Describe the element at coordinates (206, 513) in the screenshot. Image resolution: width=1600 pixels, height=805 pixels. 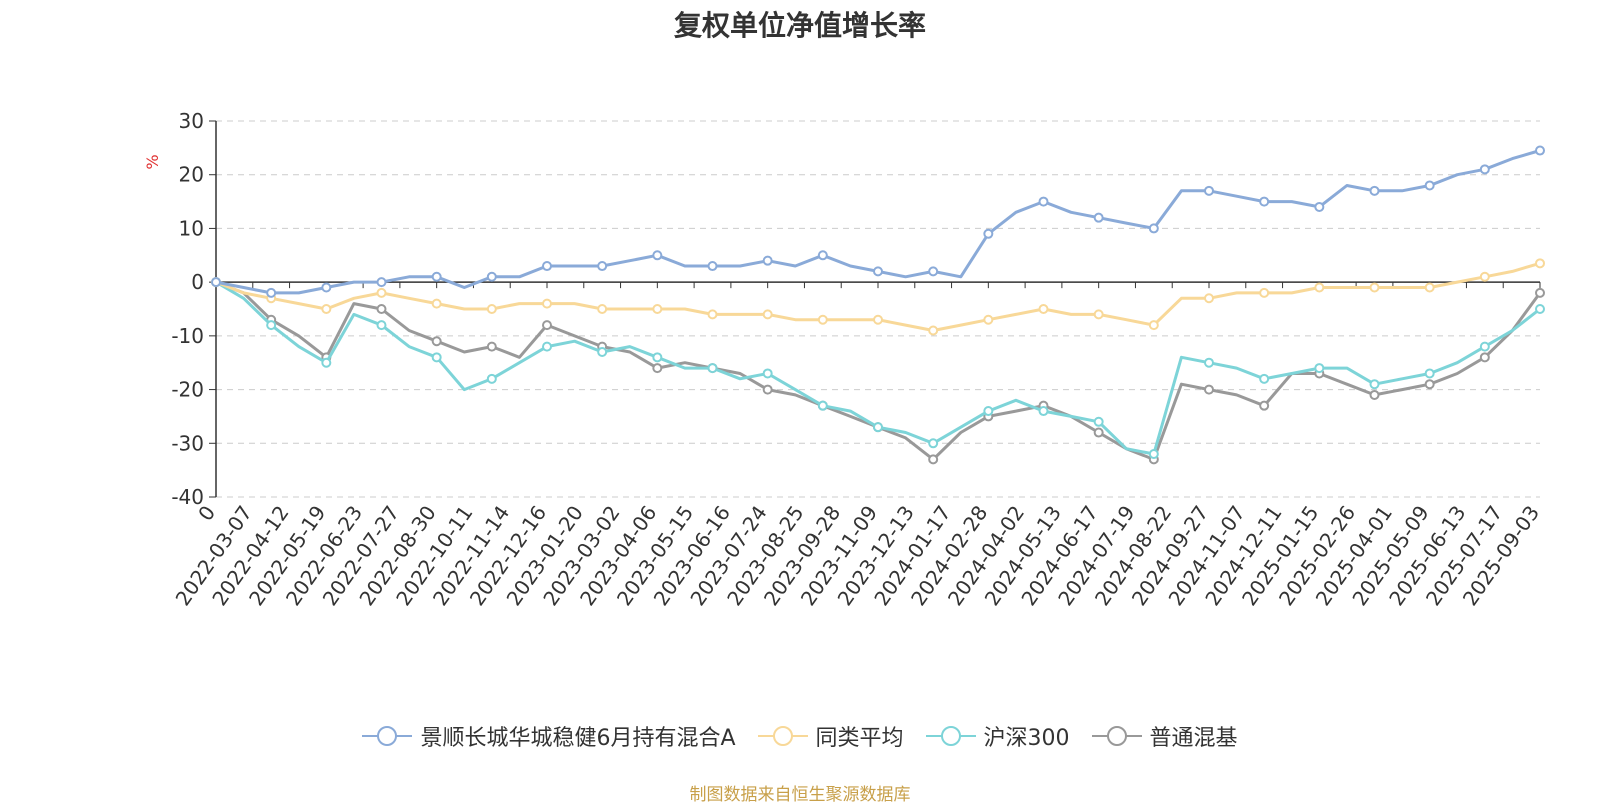
I see `x-tick-label: 0` at that location.